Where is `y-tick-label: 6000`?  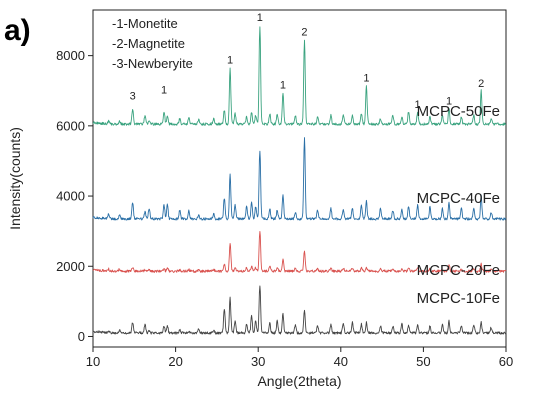
y-tick-label: 6000 is located at coordinates (70, 125).